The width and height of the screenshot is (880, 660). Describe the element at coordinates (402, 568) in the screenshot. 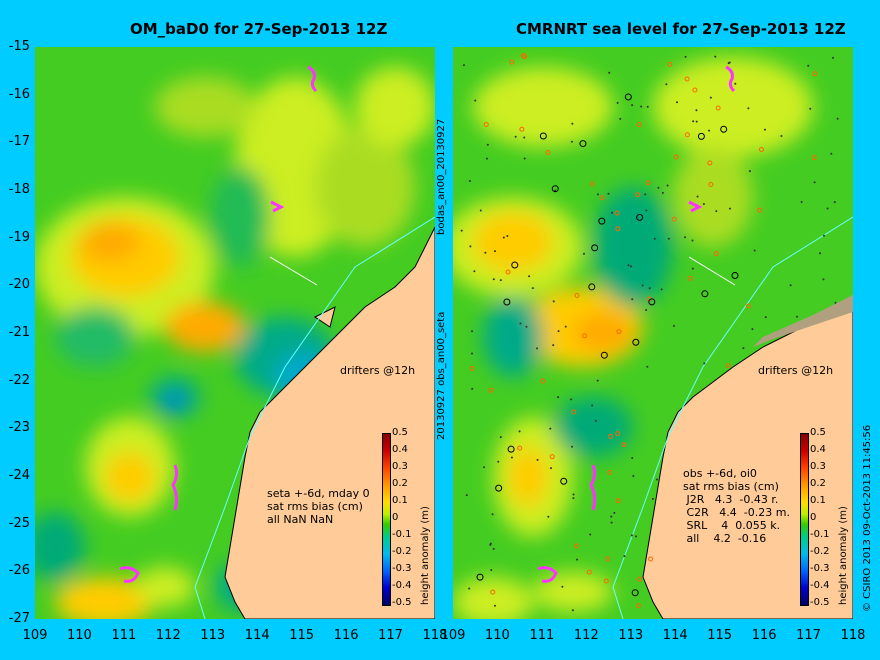

I see `colorbar-tick-label: -0.3` at that location.